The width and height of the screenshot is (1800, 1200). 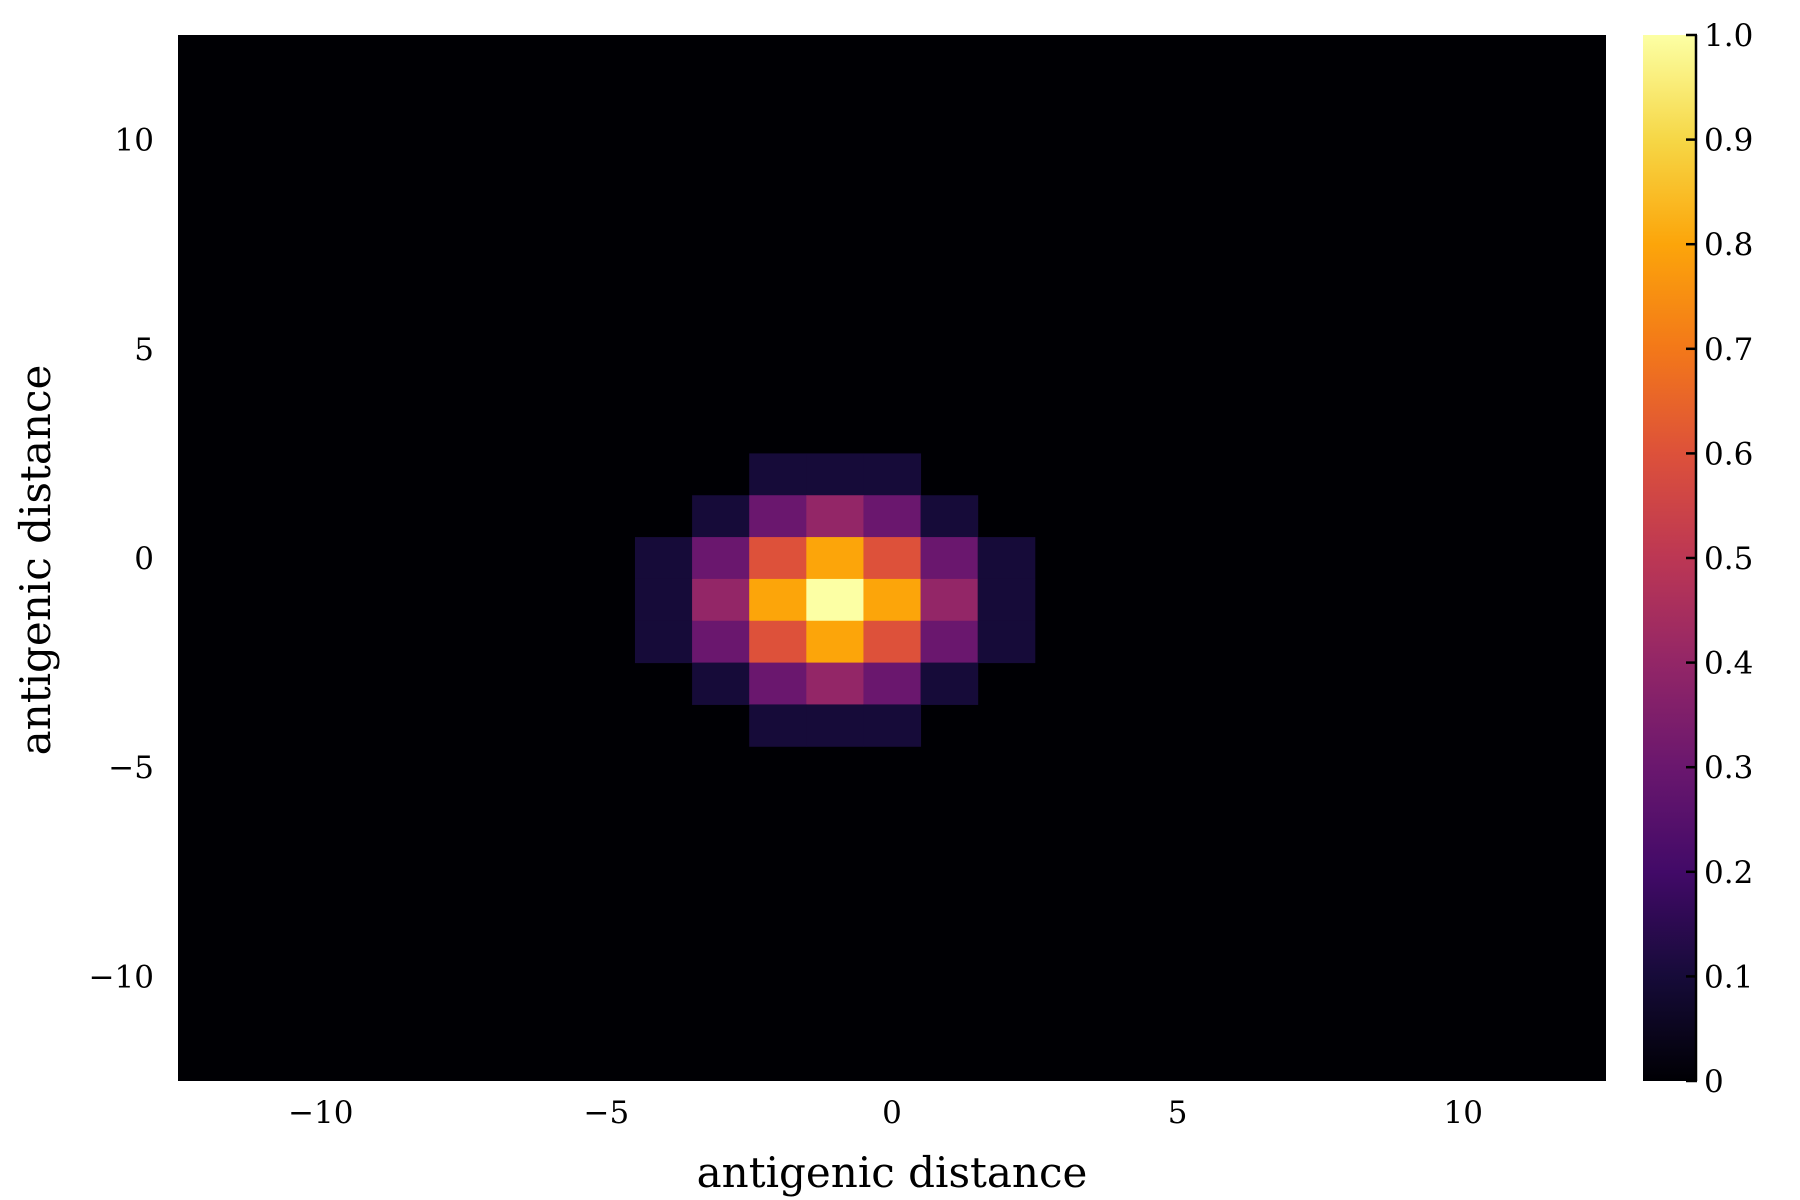 I want to click on x-tick-label: −10, so click(x=320, y=1113).